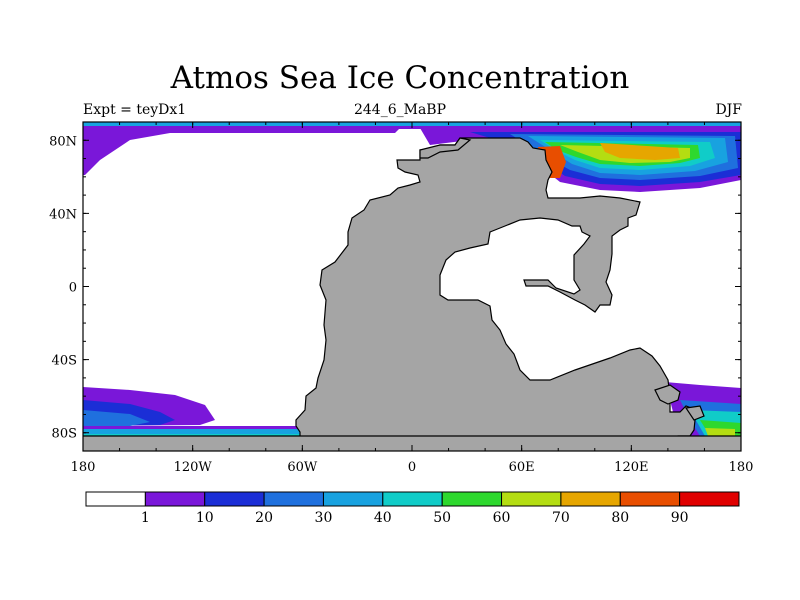 The height and width of the screenshot is (600, 800). Describe the element at coordinates (680, 518) in the screenshot. I see `colorbar-label: 90` at that location.